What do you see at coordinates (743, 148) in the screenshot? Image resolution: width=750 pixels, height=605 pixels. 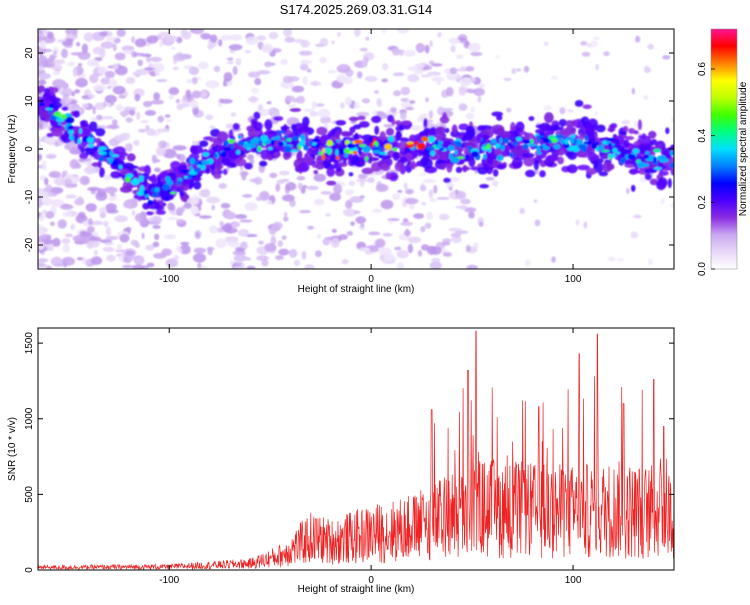 I see `colorbar-label: Normalized spectral amplitude` at bounding box center [743, 148].